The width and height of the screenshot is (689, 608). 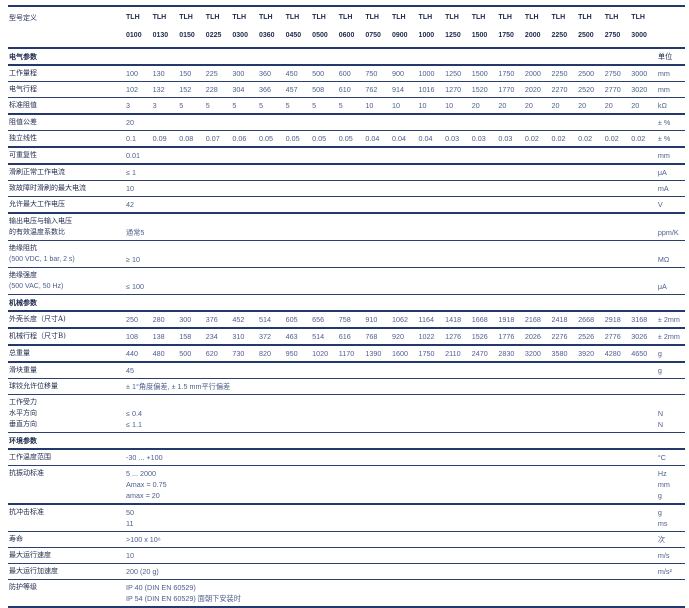 What do you see at coordinates (659, 512) in the screenshot?
I see `text-line: g` at bounding box center [659, 512].